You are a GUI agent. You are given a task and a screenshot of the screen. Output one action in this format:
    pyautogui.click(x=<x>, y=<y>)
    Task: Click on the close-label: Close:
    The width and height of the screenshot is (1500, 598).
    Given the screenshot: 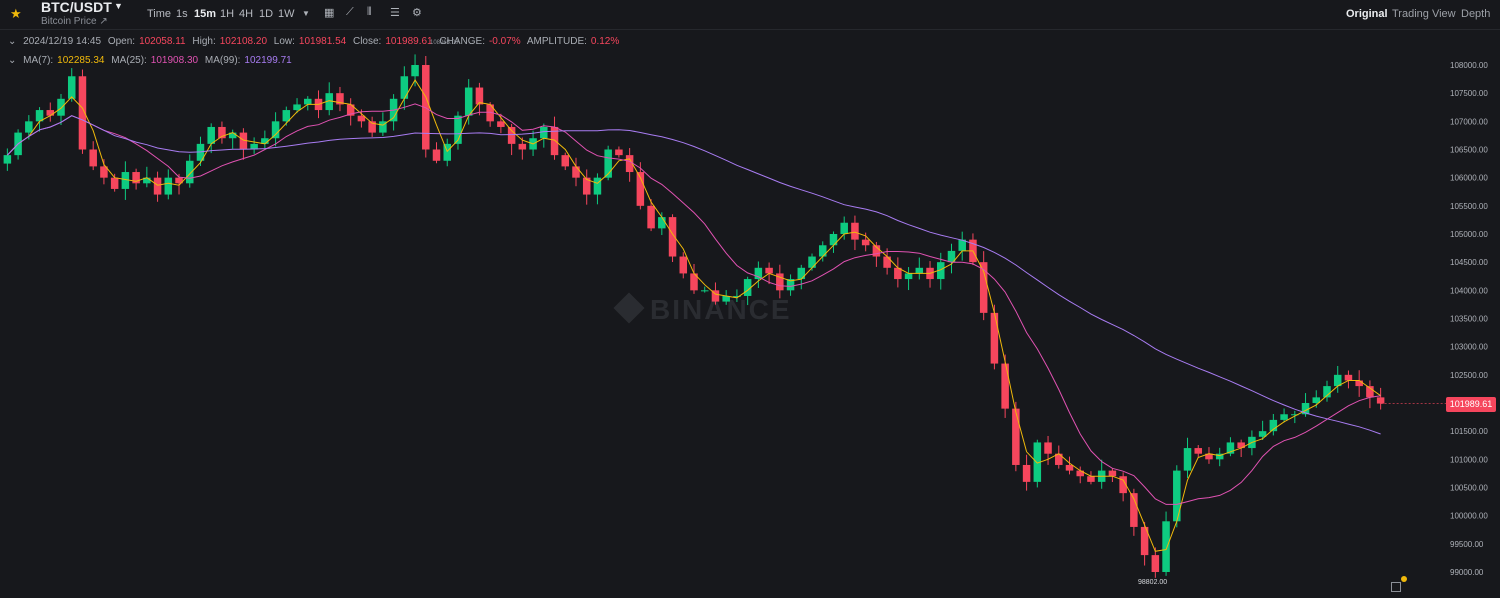 What is the action you would take?
    pyautogui.click(x=367, y=41)
    